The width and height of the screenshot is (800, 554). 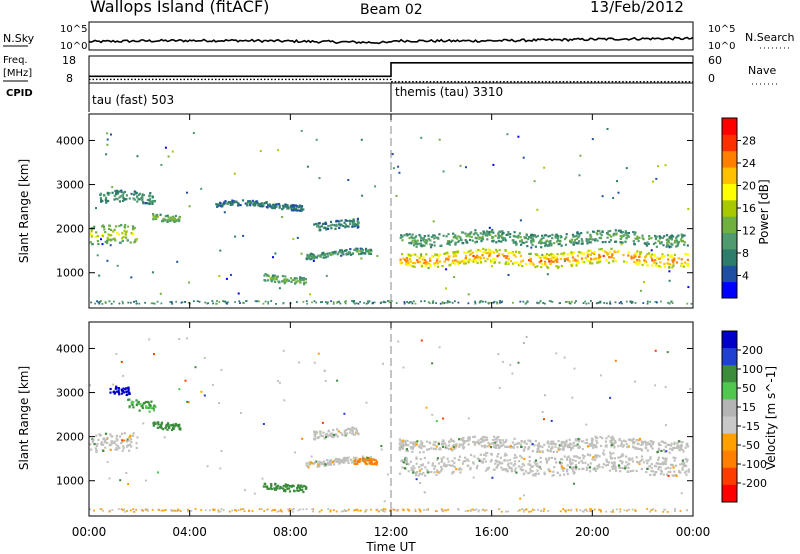 I want to click on colorbar-cell, so click(x=729, y=241).